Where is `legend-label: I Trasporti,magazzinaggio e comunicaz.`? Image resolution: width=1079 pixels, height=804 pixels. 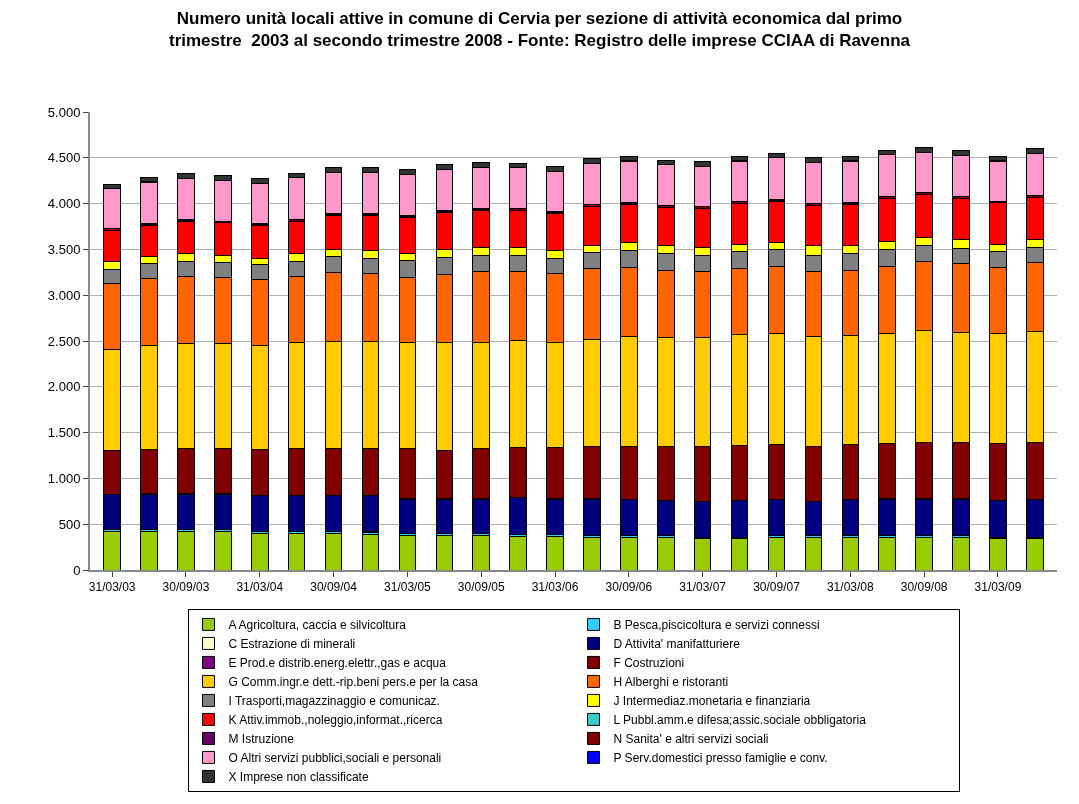
legend-label: I Trasporti,magazzinaggio e comunicaz. is located at coordinates (334, 701).